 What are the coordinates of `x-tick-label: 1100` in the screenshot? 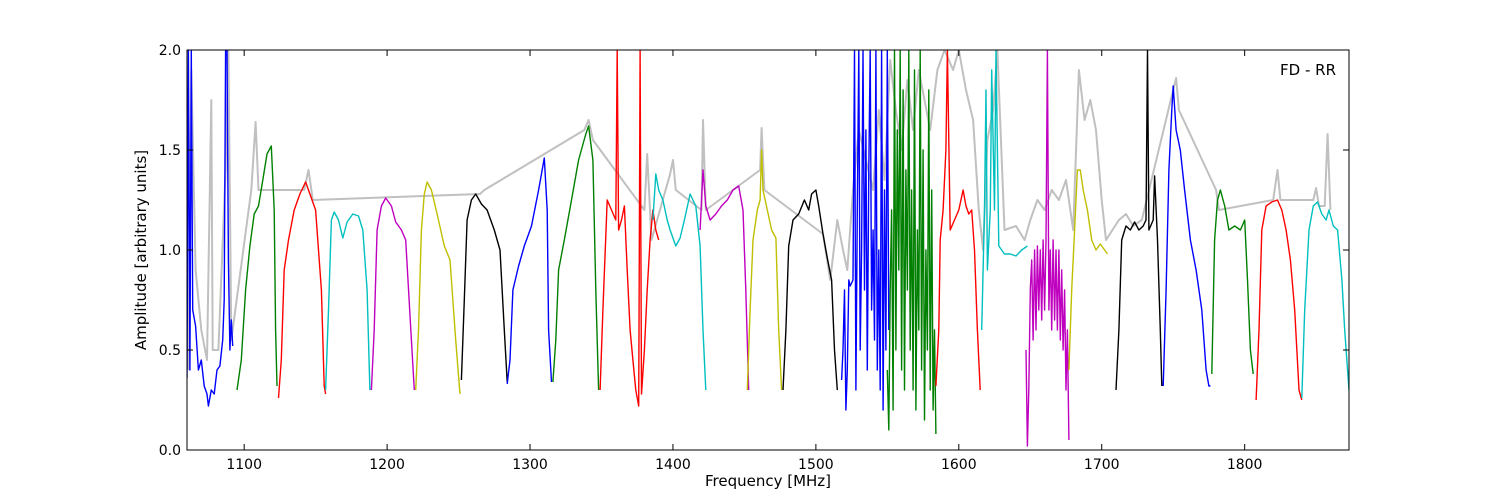 It's located at (244, 465).